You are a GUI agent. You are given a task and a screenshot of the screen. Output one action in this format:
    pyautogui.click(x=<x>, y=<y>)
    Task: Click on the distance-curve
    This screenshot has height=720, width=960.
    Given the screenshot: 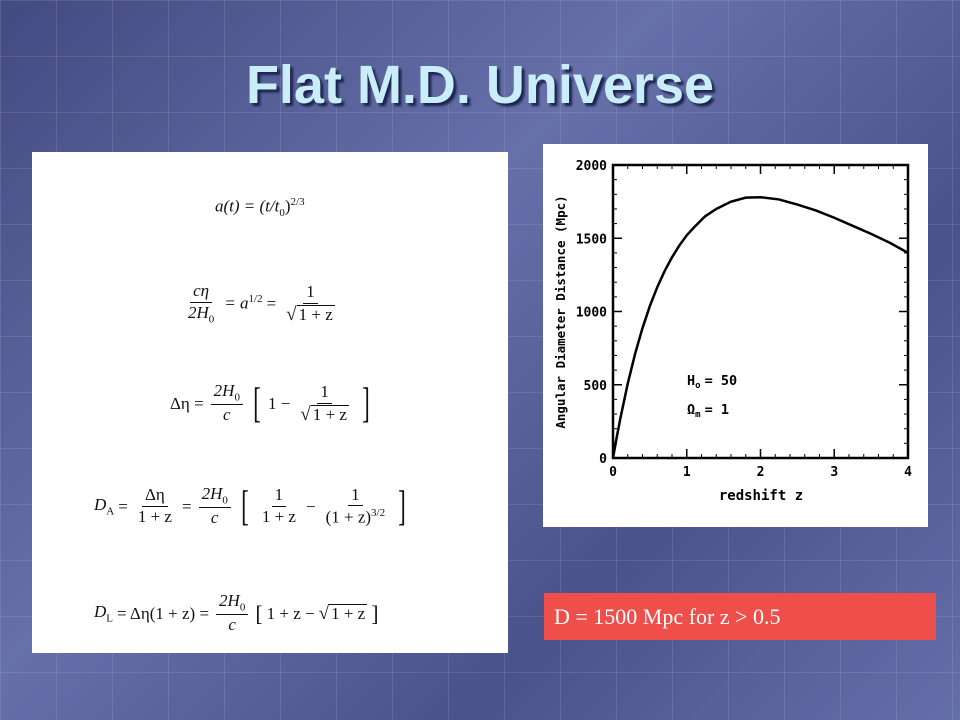 What is the action you would take?
    pyautogui.click(x=760, y=327)
    